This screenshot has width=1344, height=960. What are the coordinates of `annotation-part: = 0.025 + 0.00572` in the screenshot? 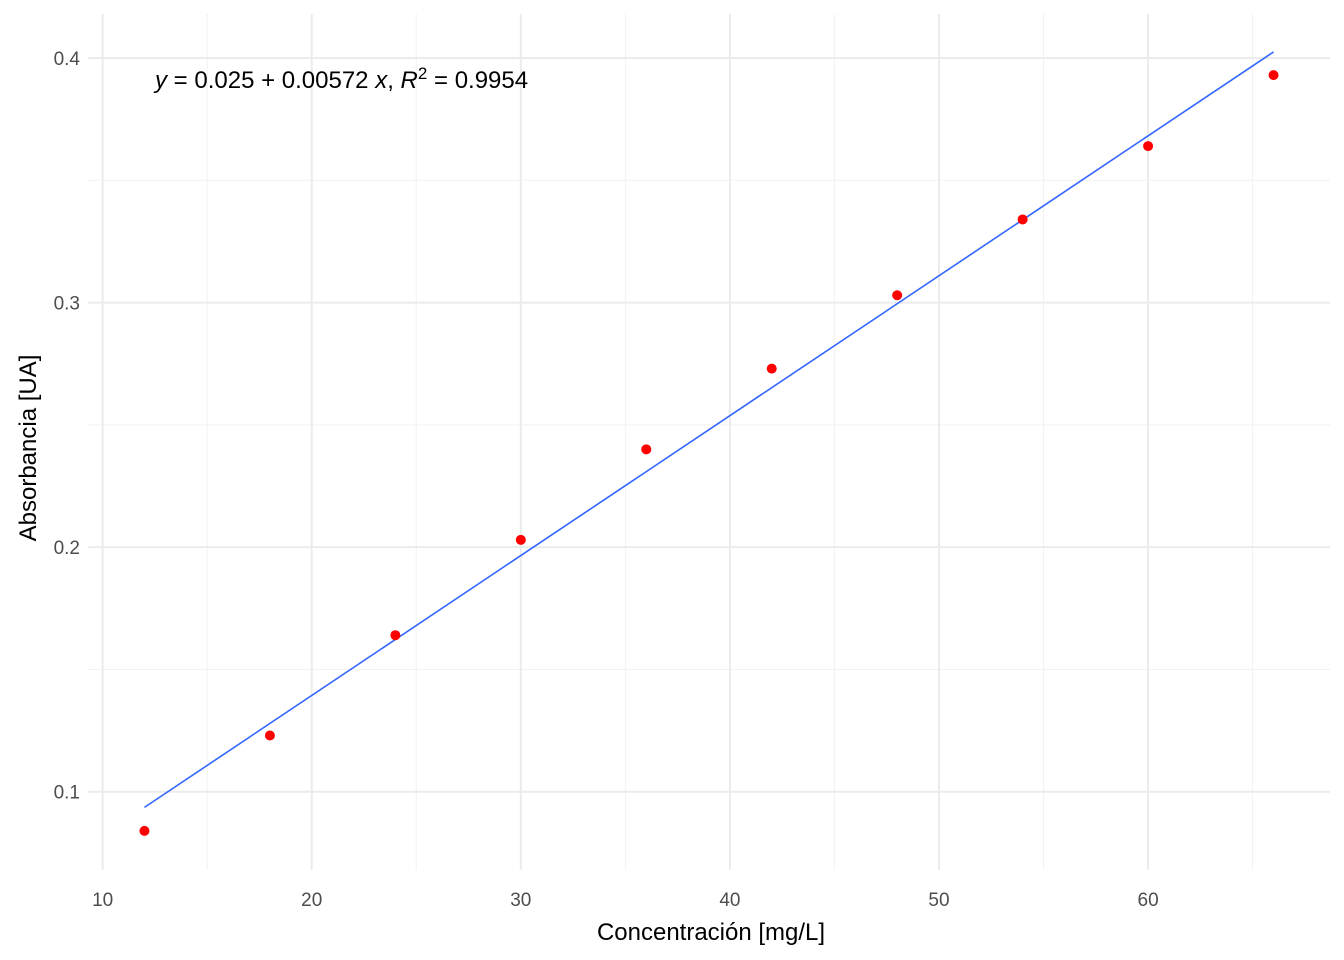 It's located at (271, 80).